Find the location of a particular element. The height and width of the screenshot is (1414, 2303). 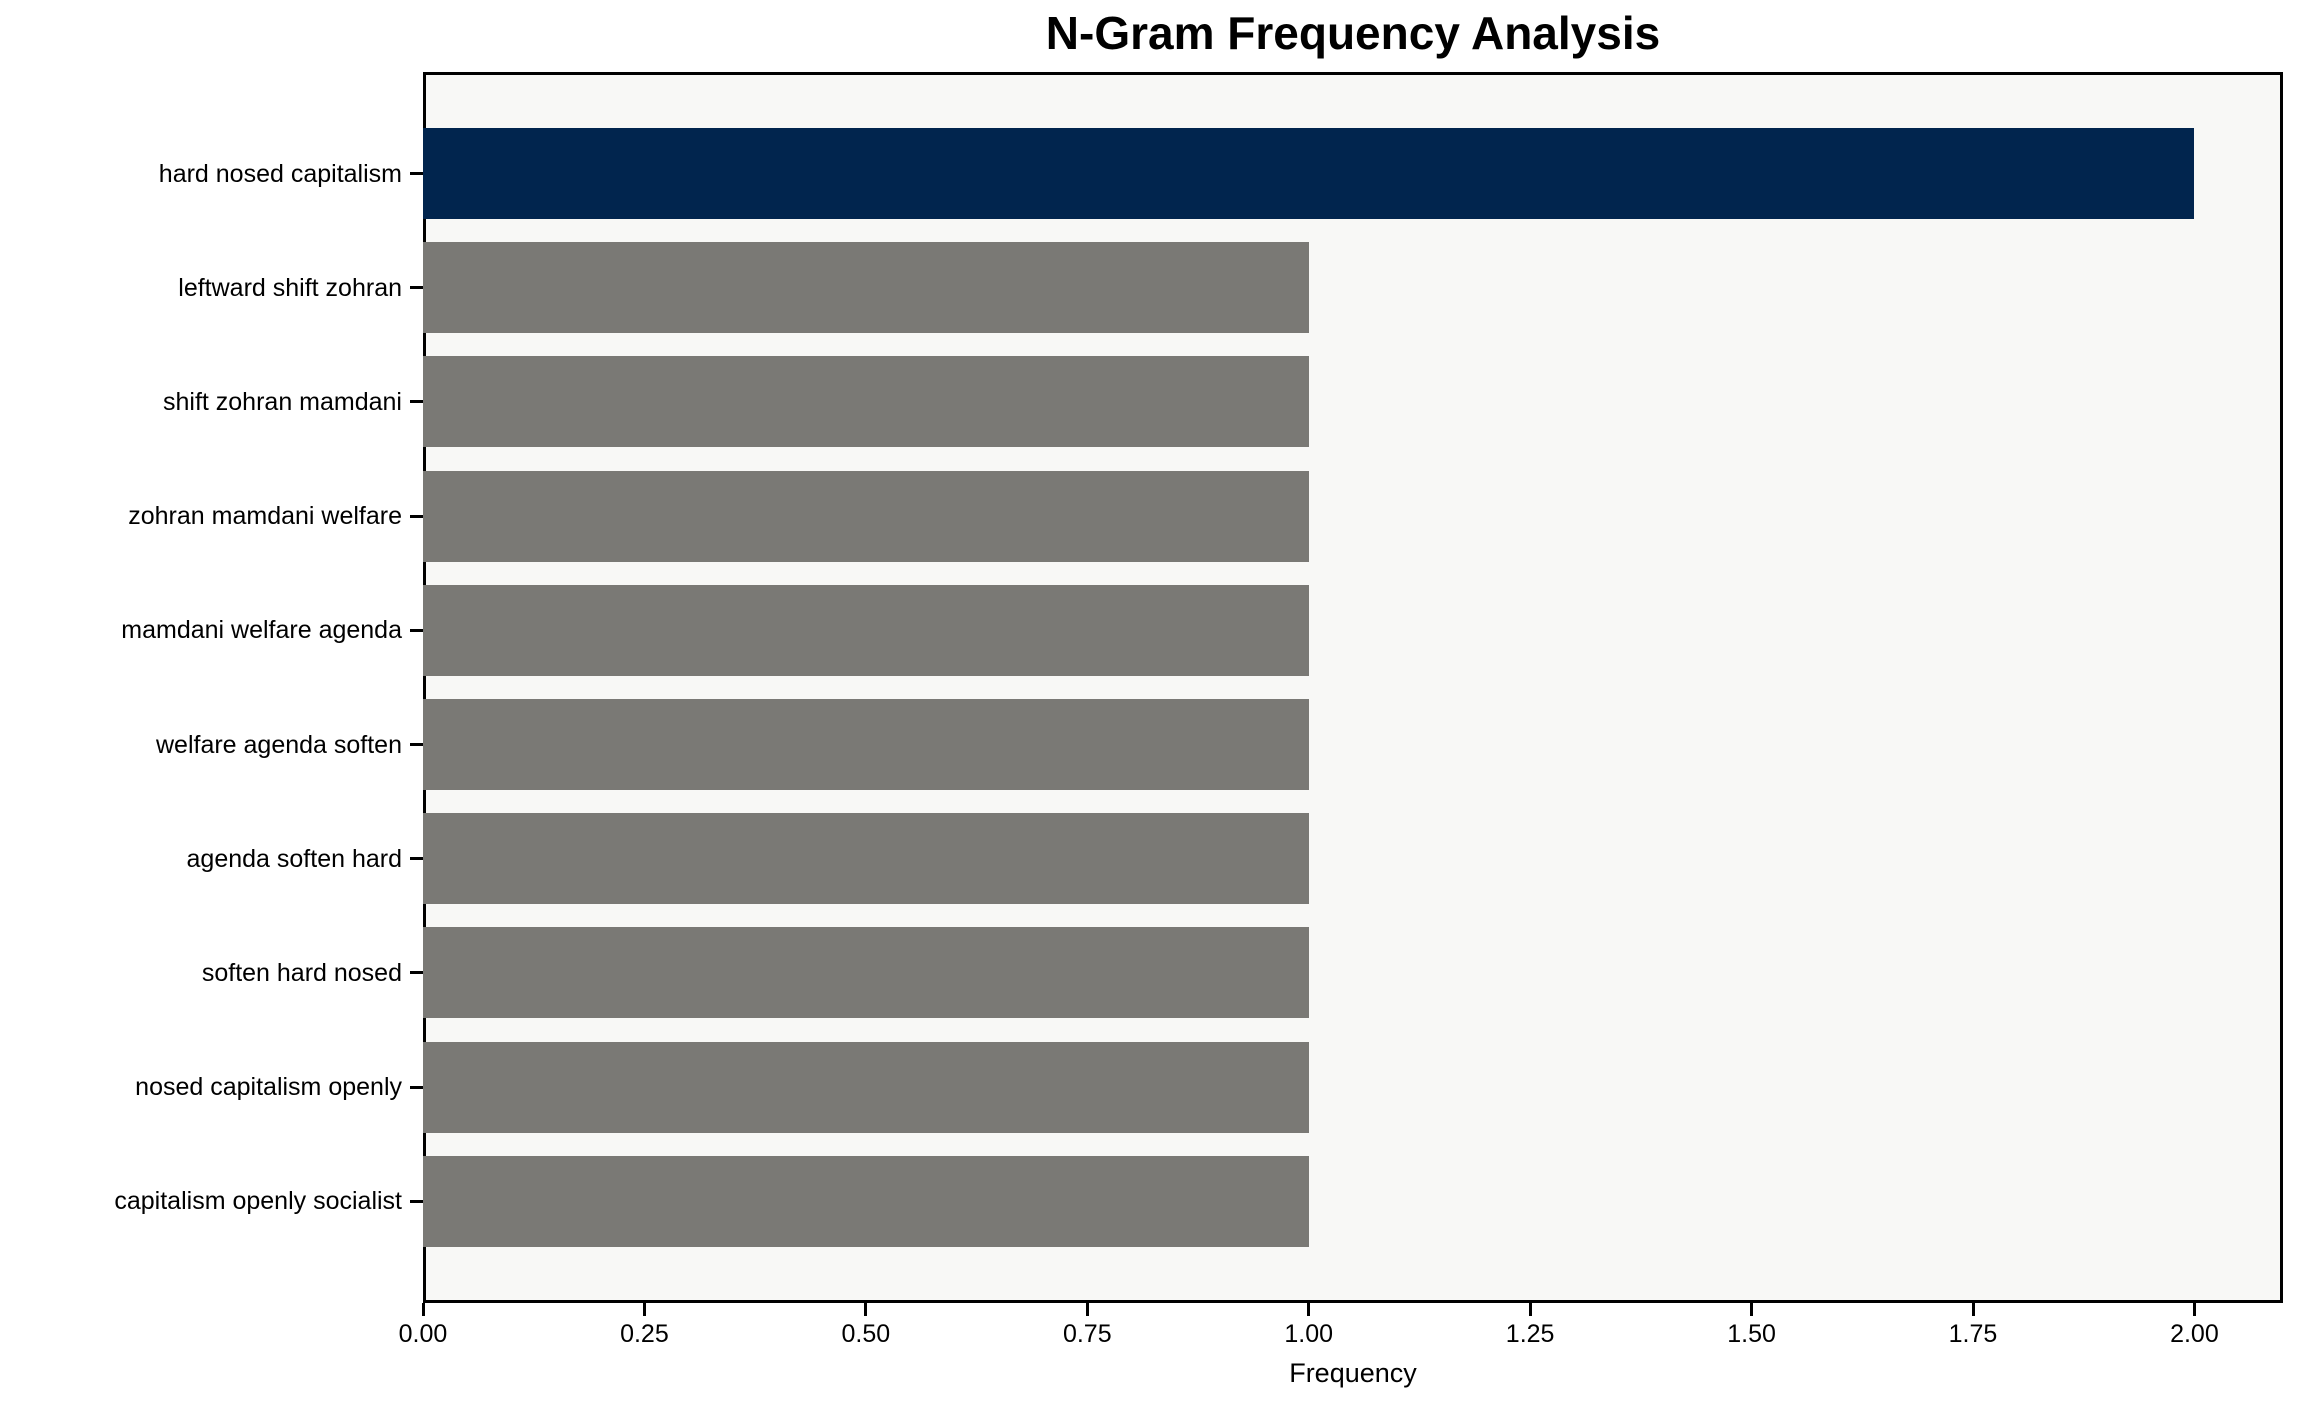

y-tick-label: welfare agenda soften is located at coordinates (278, 744).